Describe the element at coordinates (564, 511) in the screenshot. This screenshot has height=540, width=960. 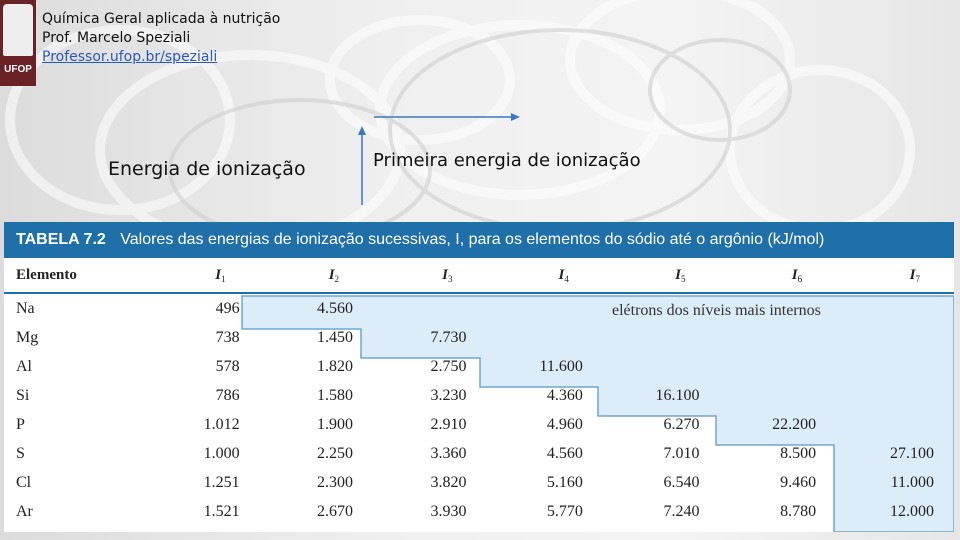
I see `ionization-energy-cell: 5.770` at that location.